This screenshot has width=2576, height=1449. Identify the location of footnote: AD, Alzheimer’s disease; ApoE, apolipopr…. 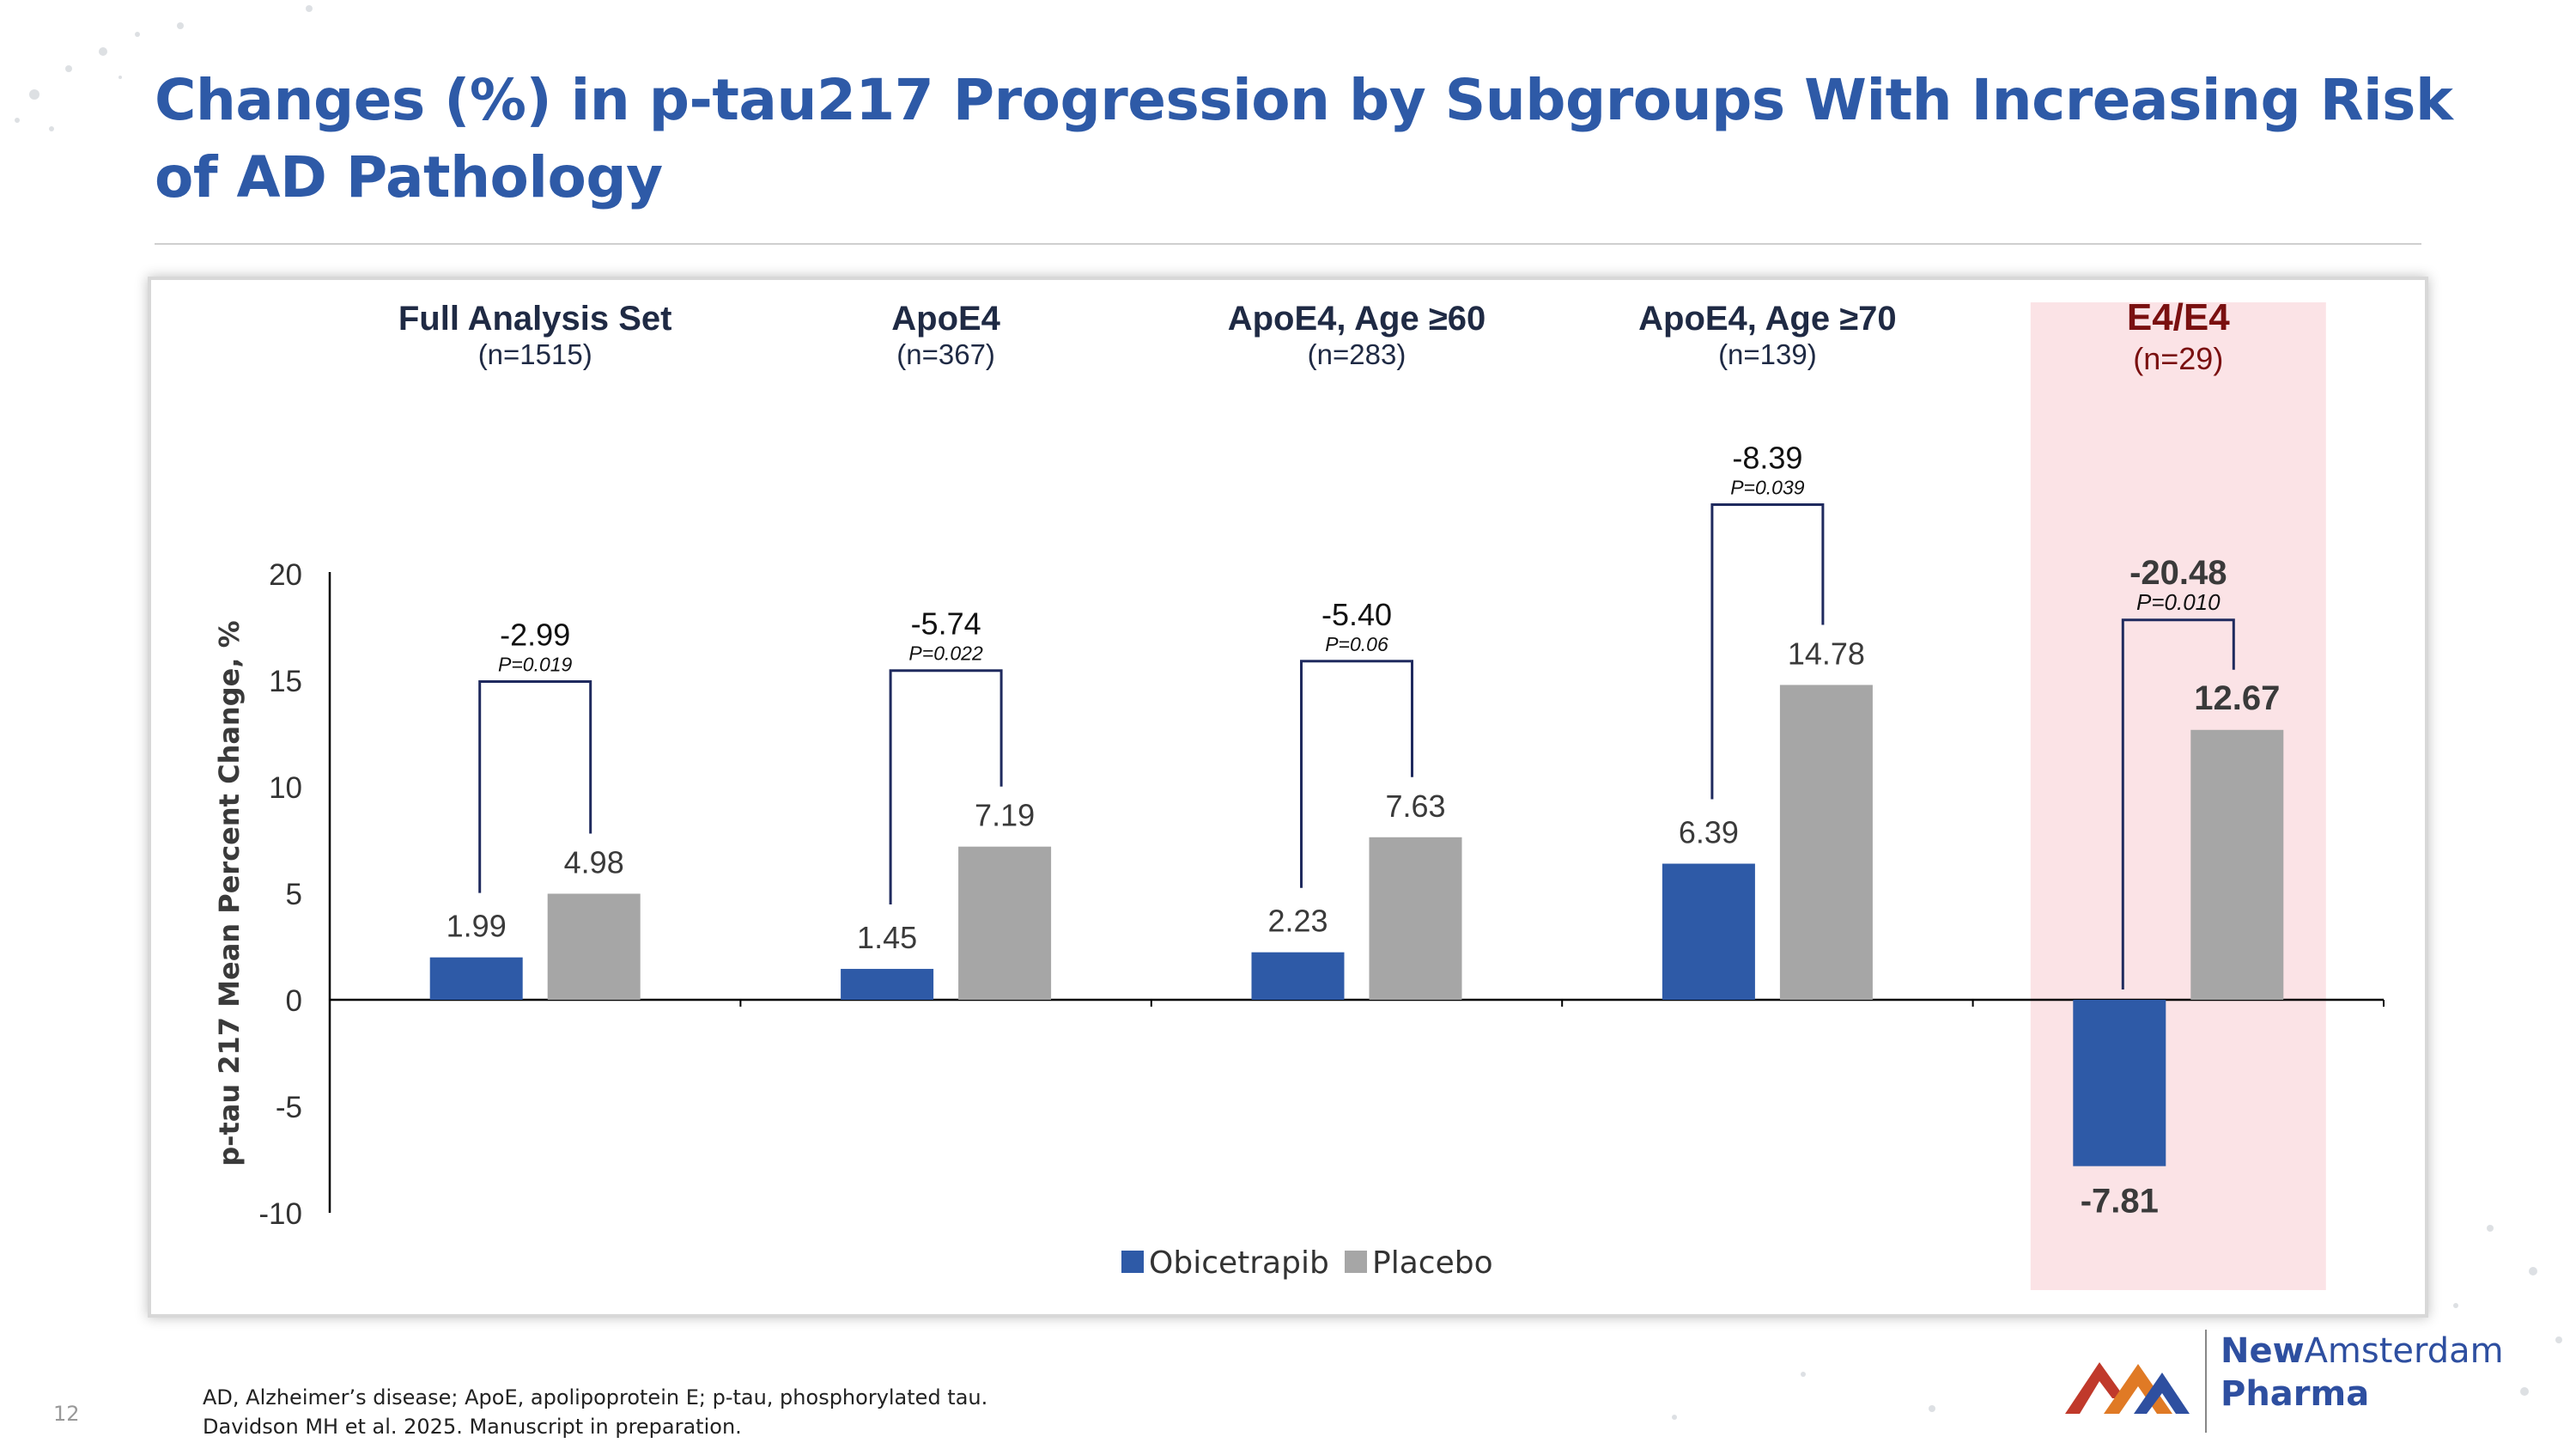
(595, 1412).